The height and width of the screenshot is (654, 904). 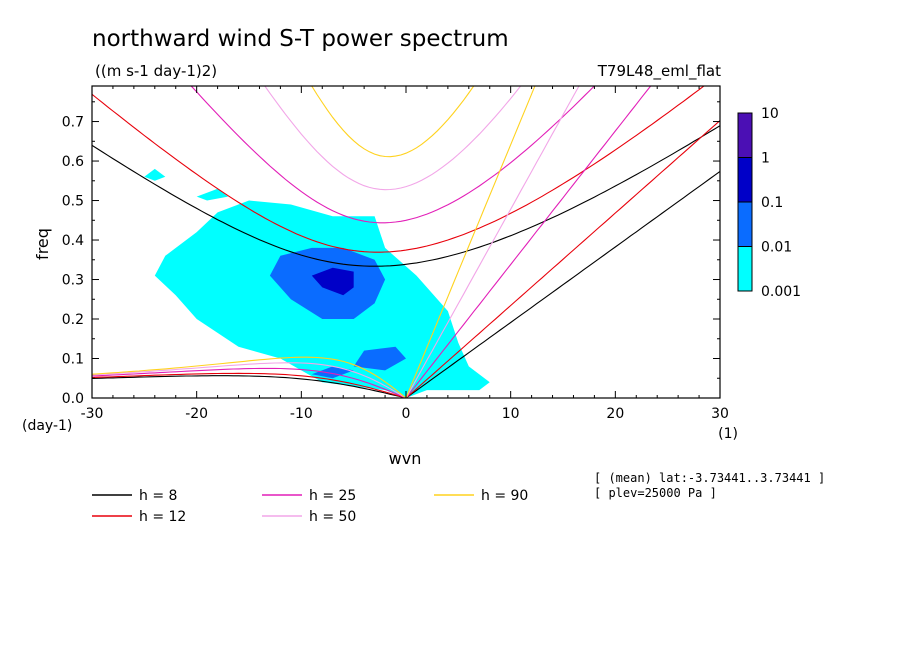 I want to click on dispersion-h50-ig-line, so click(x=393, y=138).